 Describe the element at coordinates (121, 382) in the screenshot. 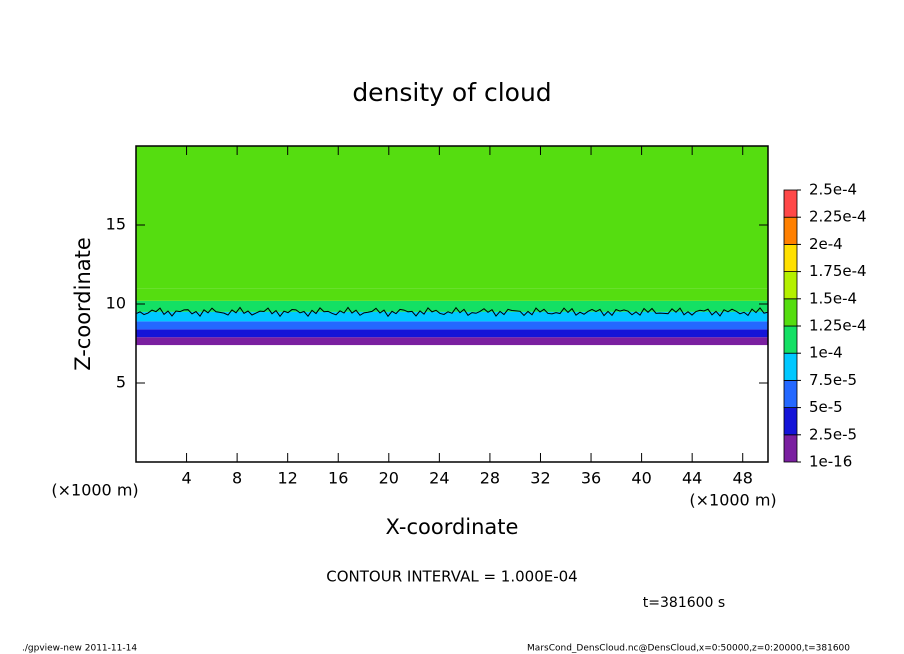

I see `y-tick-label: 5` at that location.